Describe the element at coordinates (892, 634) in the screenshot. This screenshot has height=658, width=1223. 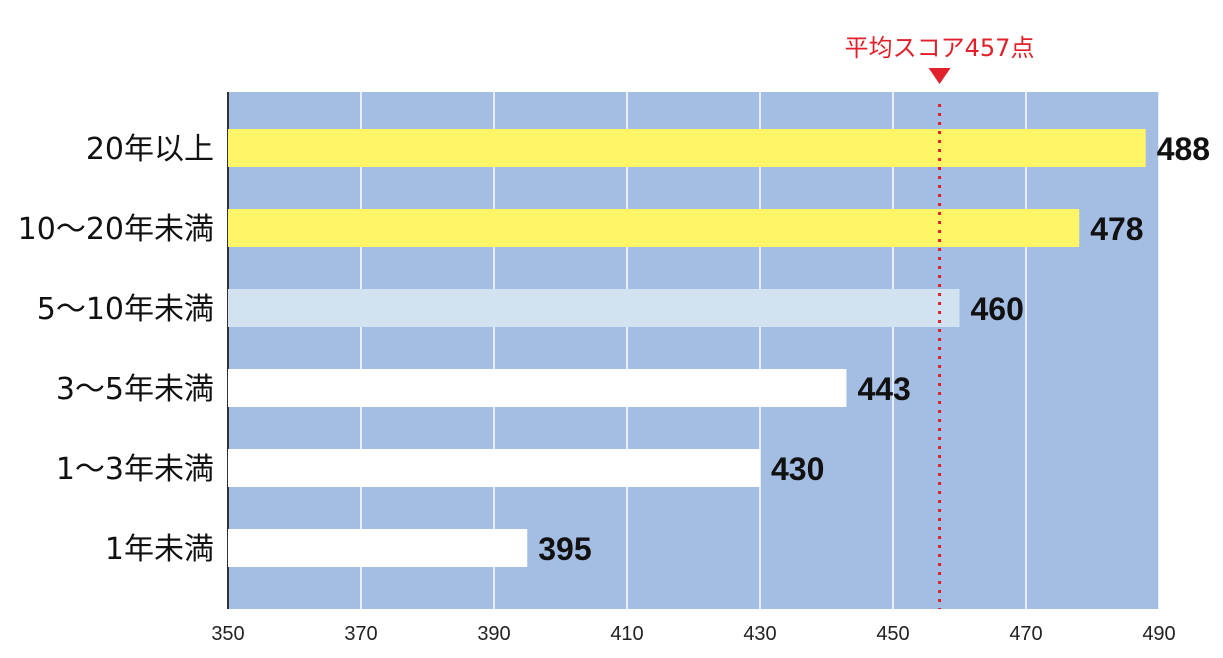
I see `x-tick-label: 450` at that location.